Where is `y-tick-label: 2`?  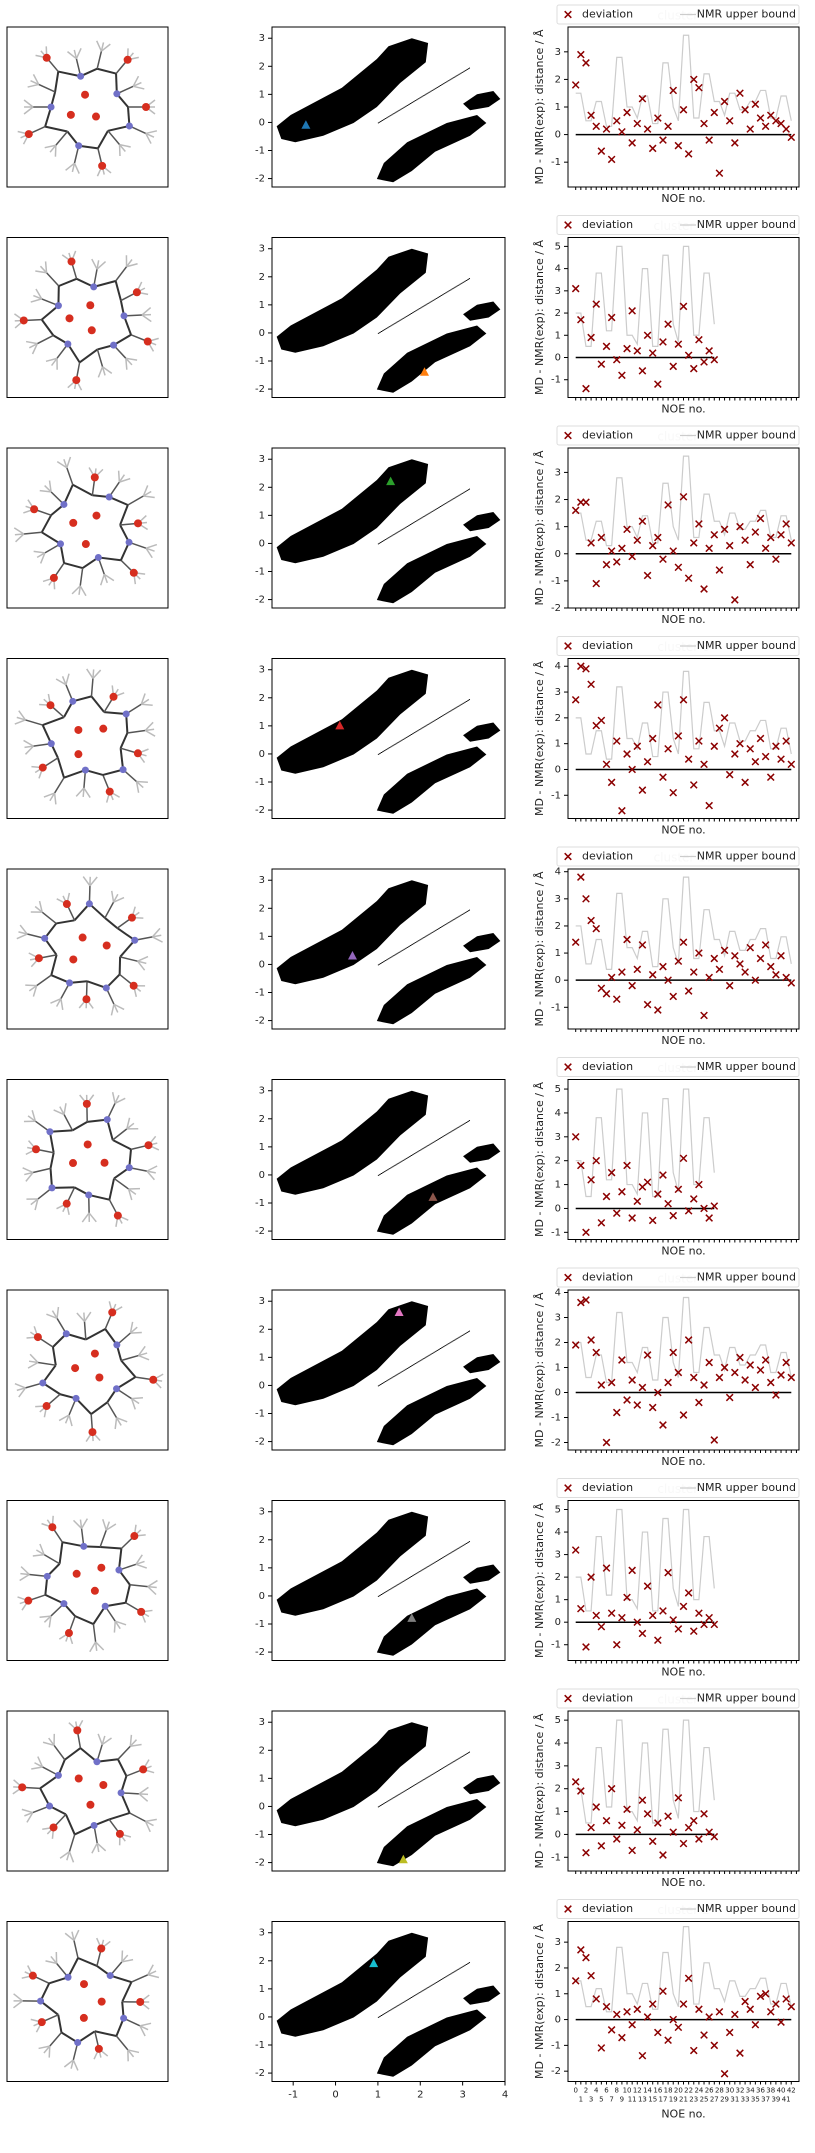 y-tick-label: 2 is located at coordinates (262, 1119).